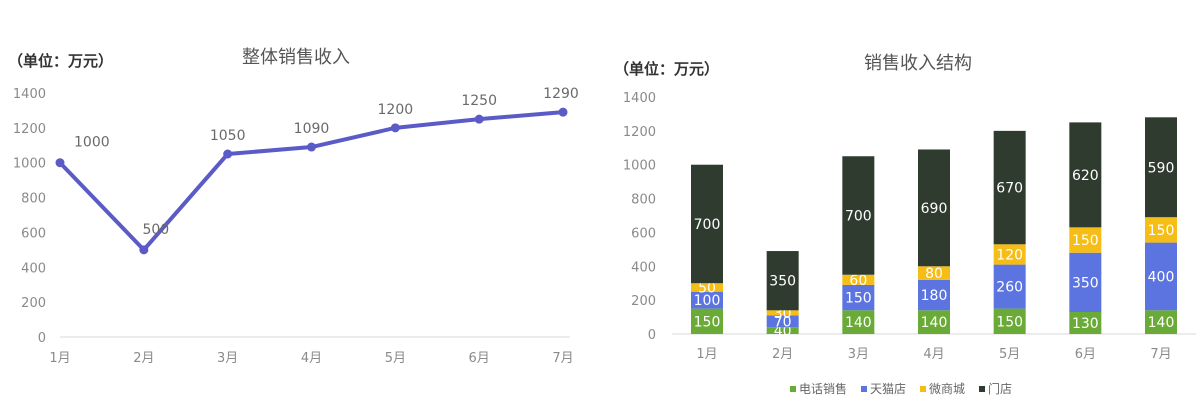  Describe the element at coordinates (29, 164) in the screenshot. I see `left-y-tick-label: 1000` at that location.